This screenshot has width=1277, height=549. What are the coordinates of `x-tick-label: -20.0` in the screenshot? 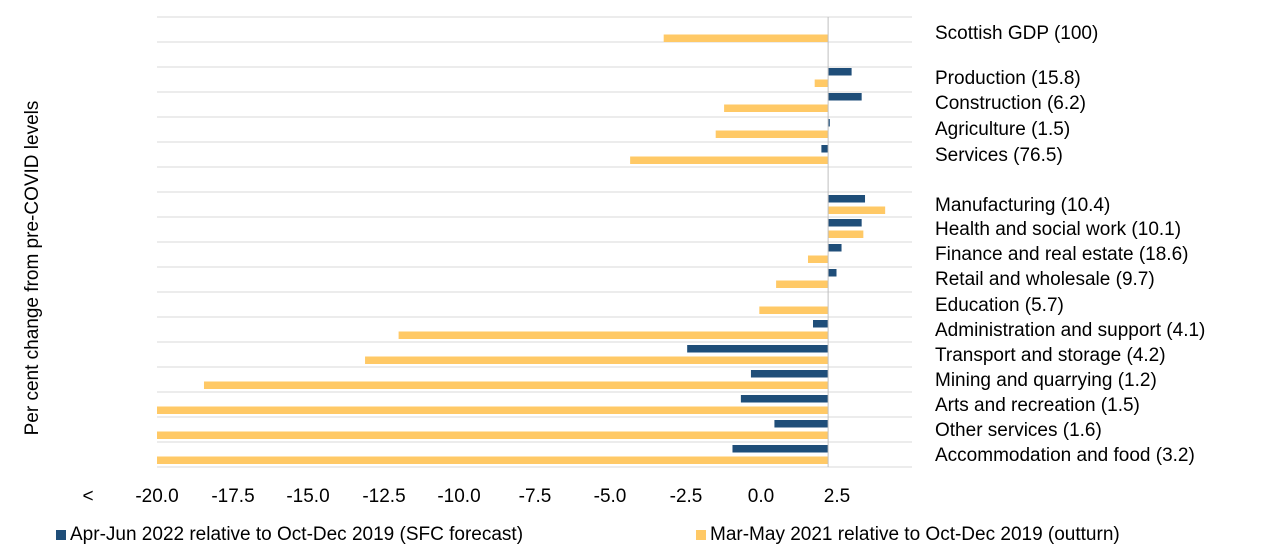 It's located at (156, 496).